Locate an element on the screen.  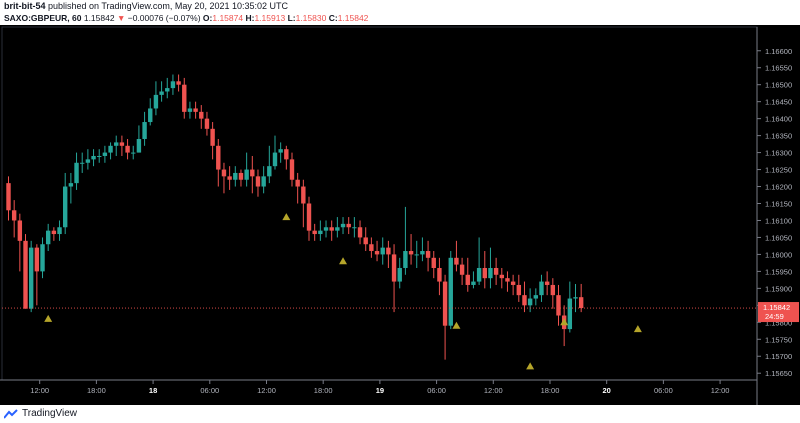
y-tick-label: 1.15650 is located at coordinates (778, 373).